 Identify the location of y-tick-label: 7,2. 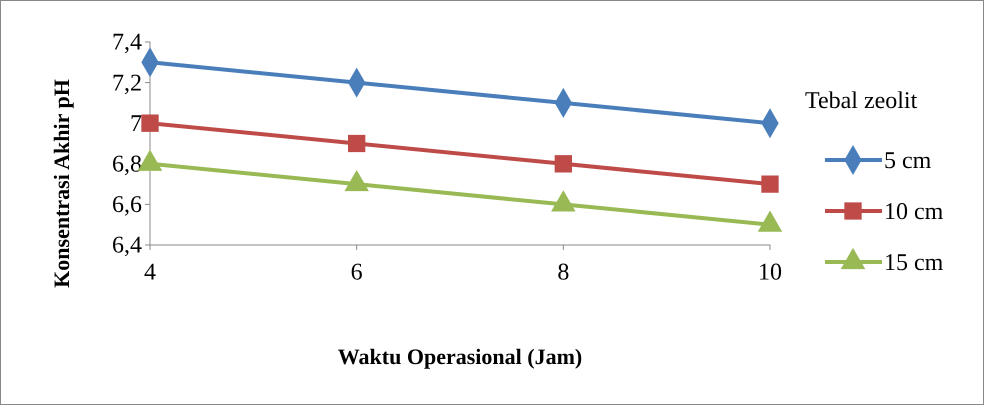
(127, 83).